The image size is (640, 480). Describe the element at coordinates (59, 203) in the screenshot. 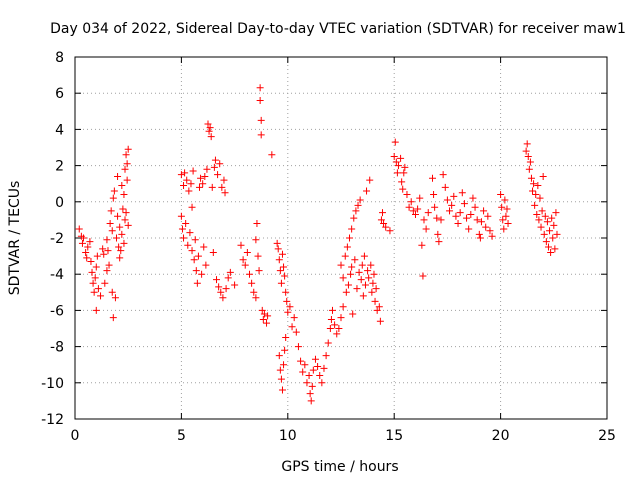

I see `y-tick-label: 0` at that location.